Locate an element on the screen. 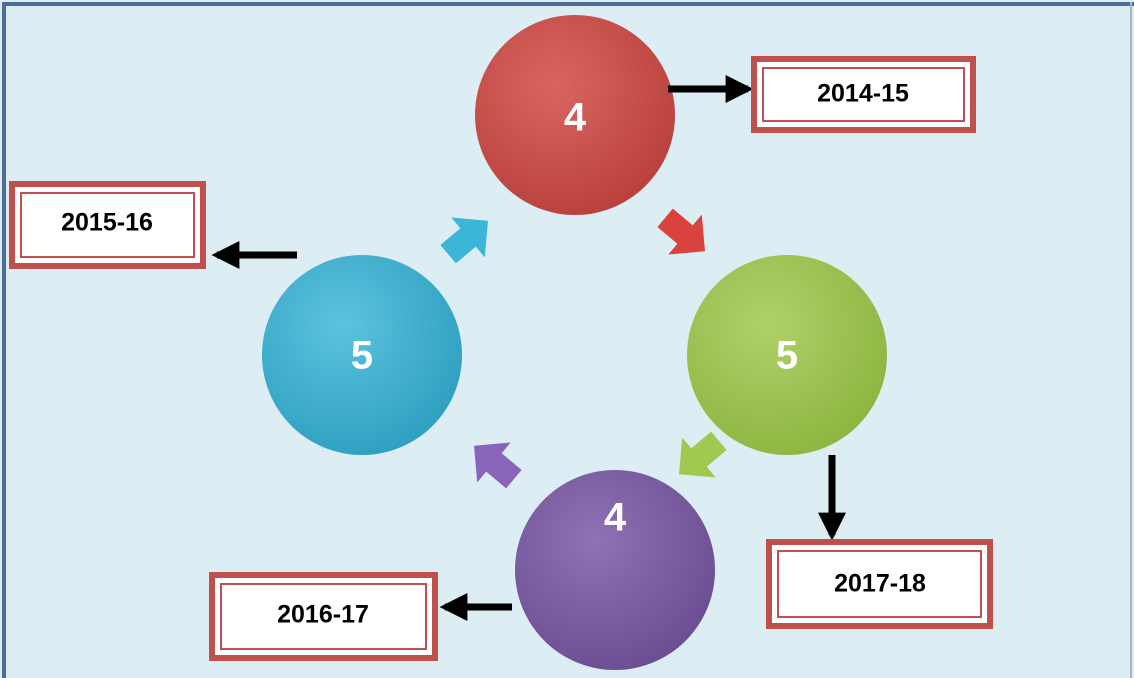 This screenshot has width=1134, height=678. year-label: 2017-18 is located at coordinates (880, 584).